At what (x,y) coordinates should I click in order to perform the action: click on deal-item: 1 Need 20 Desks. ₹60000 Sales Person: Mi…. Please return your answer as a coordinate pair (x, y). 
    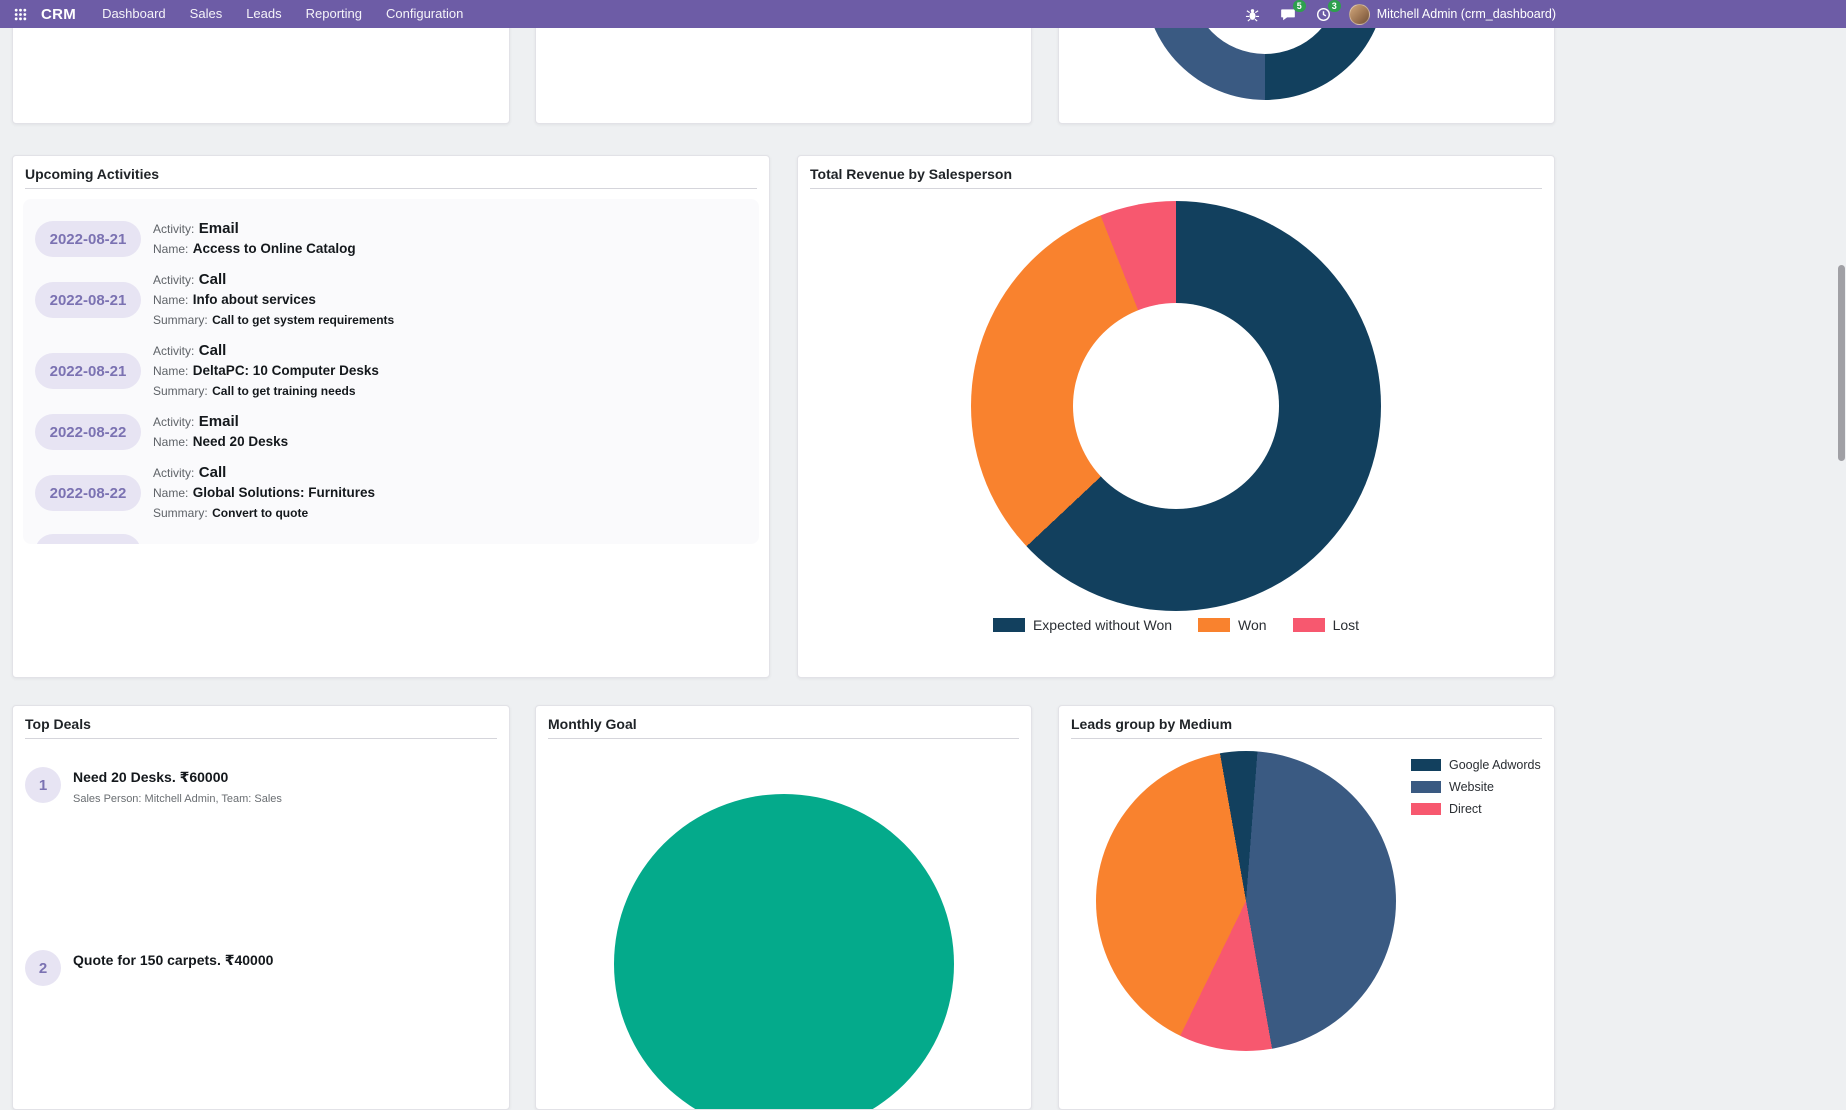
    Looking at the image, I should click on (261, 786).